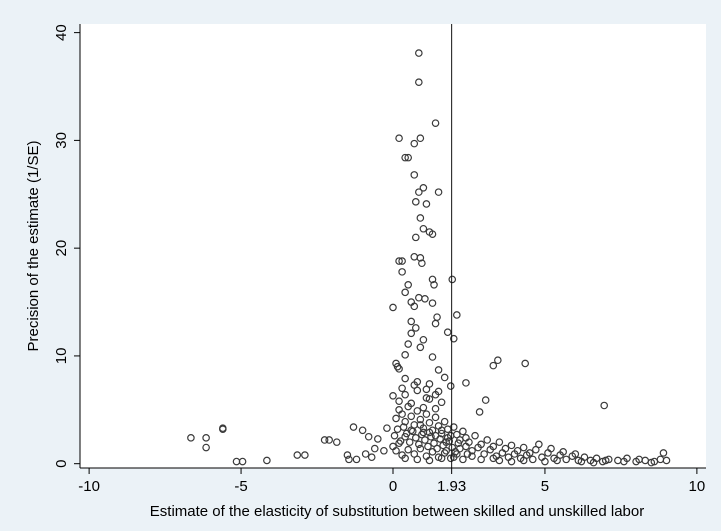 Image resolution: width=721 pixels, height=531 pixels. What do you see at coordinates (61, 464) in the screenshot?
I see `y-tick-label: 0` at bounding box center [61, 464].